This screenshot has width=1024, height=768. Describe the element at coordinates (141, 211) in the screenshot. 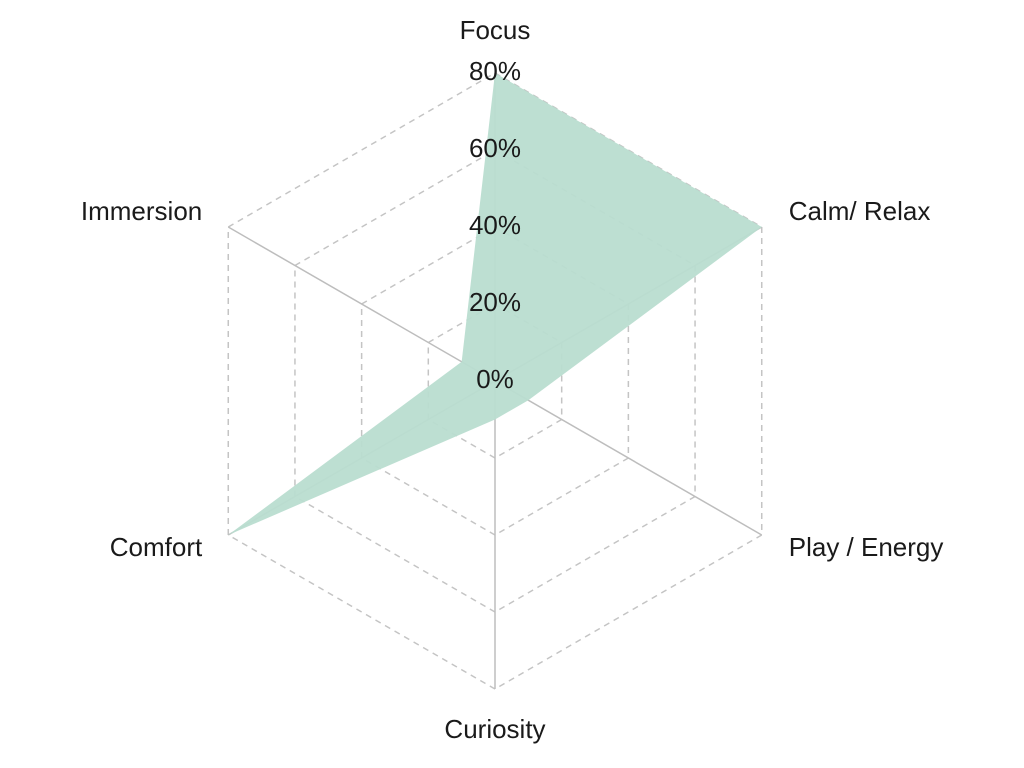

I see `category-label: Immersion` at that location.